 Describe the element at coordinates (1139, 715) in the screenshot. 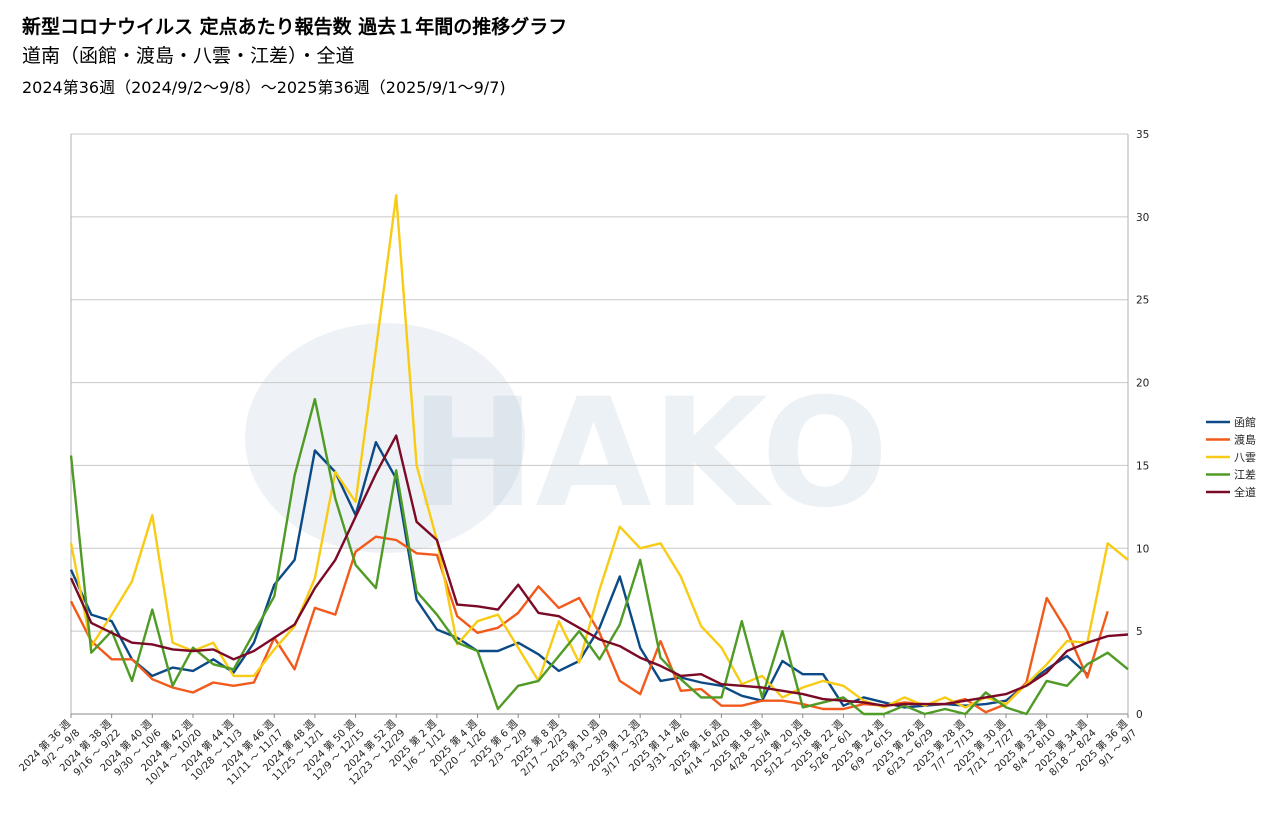

I see `y-tick-label: 0` at that location.